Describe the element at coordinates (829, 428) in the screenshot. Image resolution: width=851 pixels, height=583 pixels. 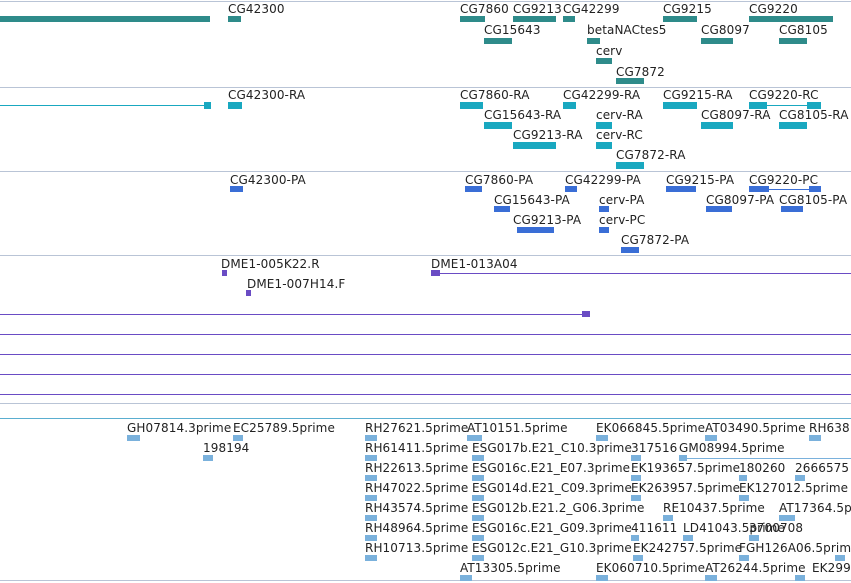
I see `est-label: RH638` at that location.